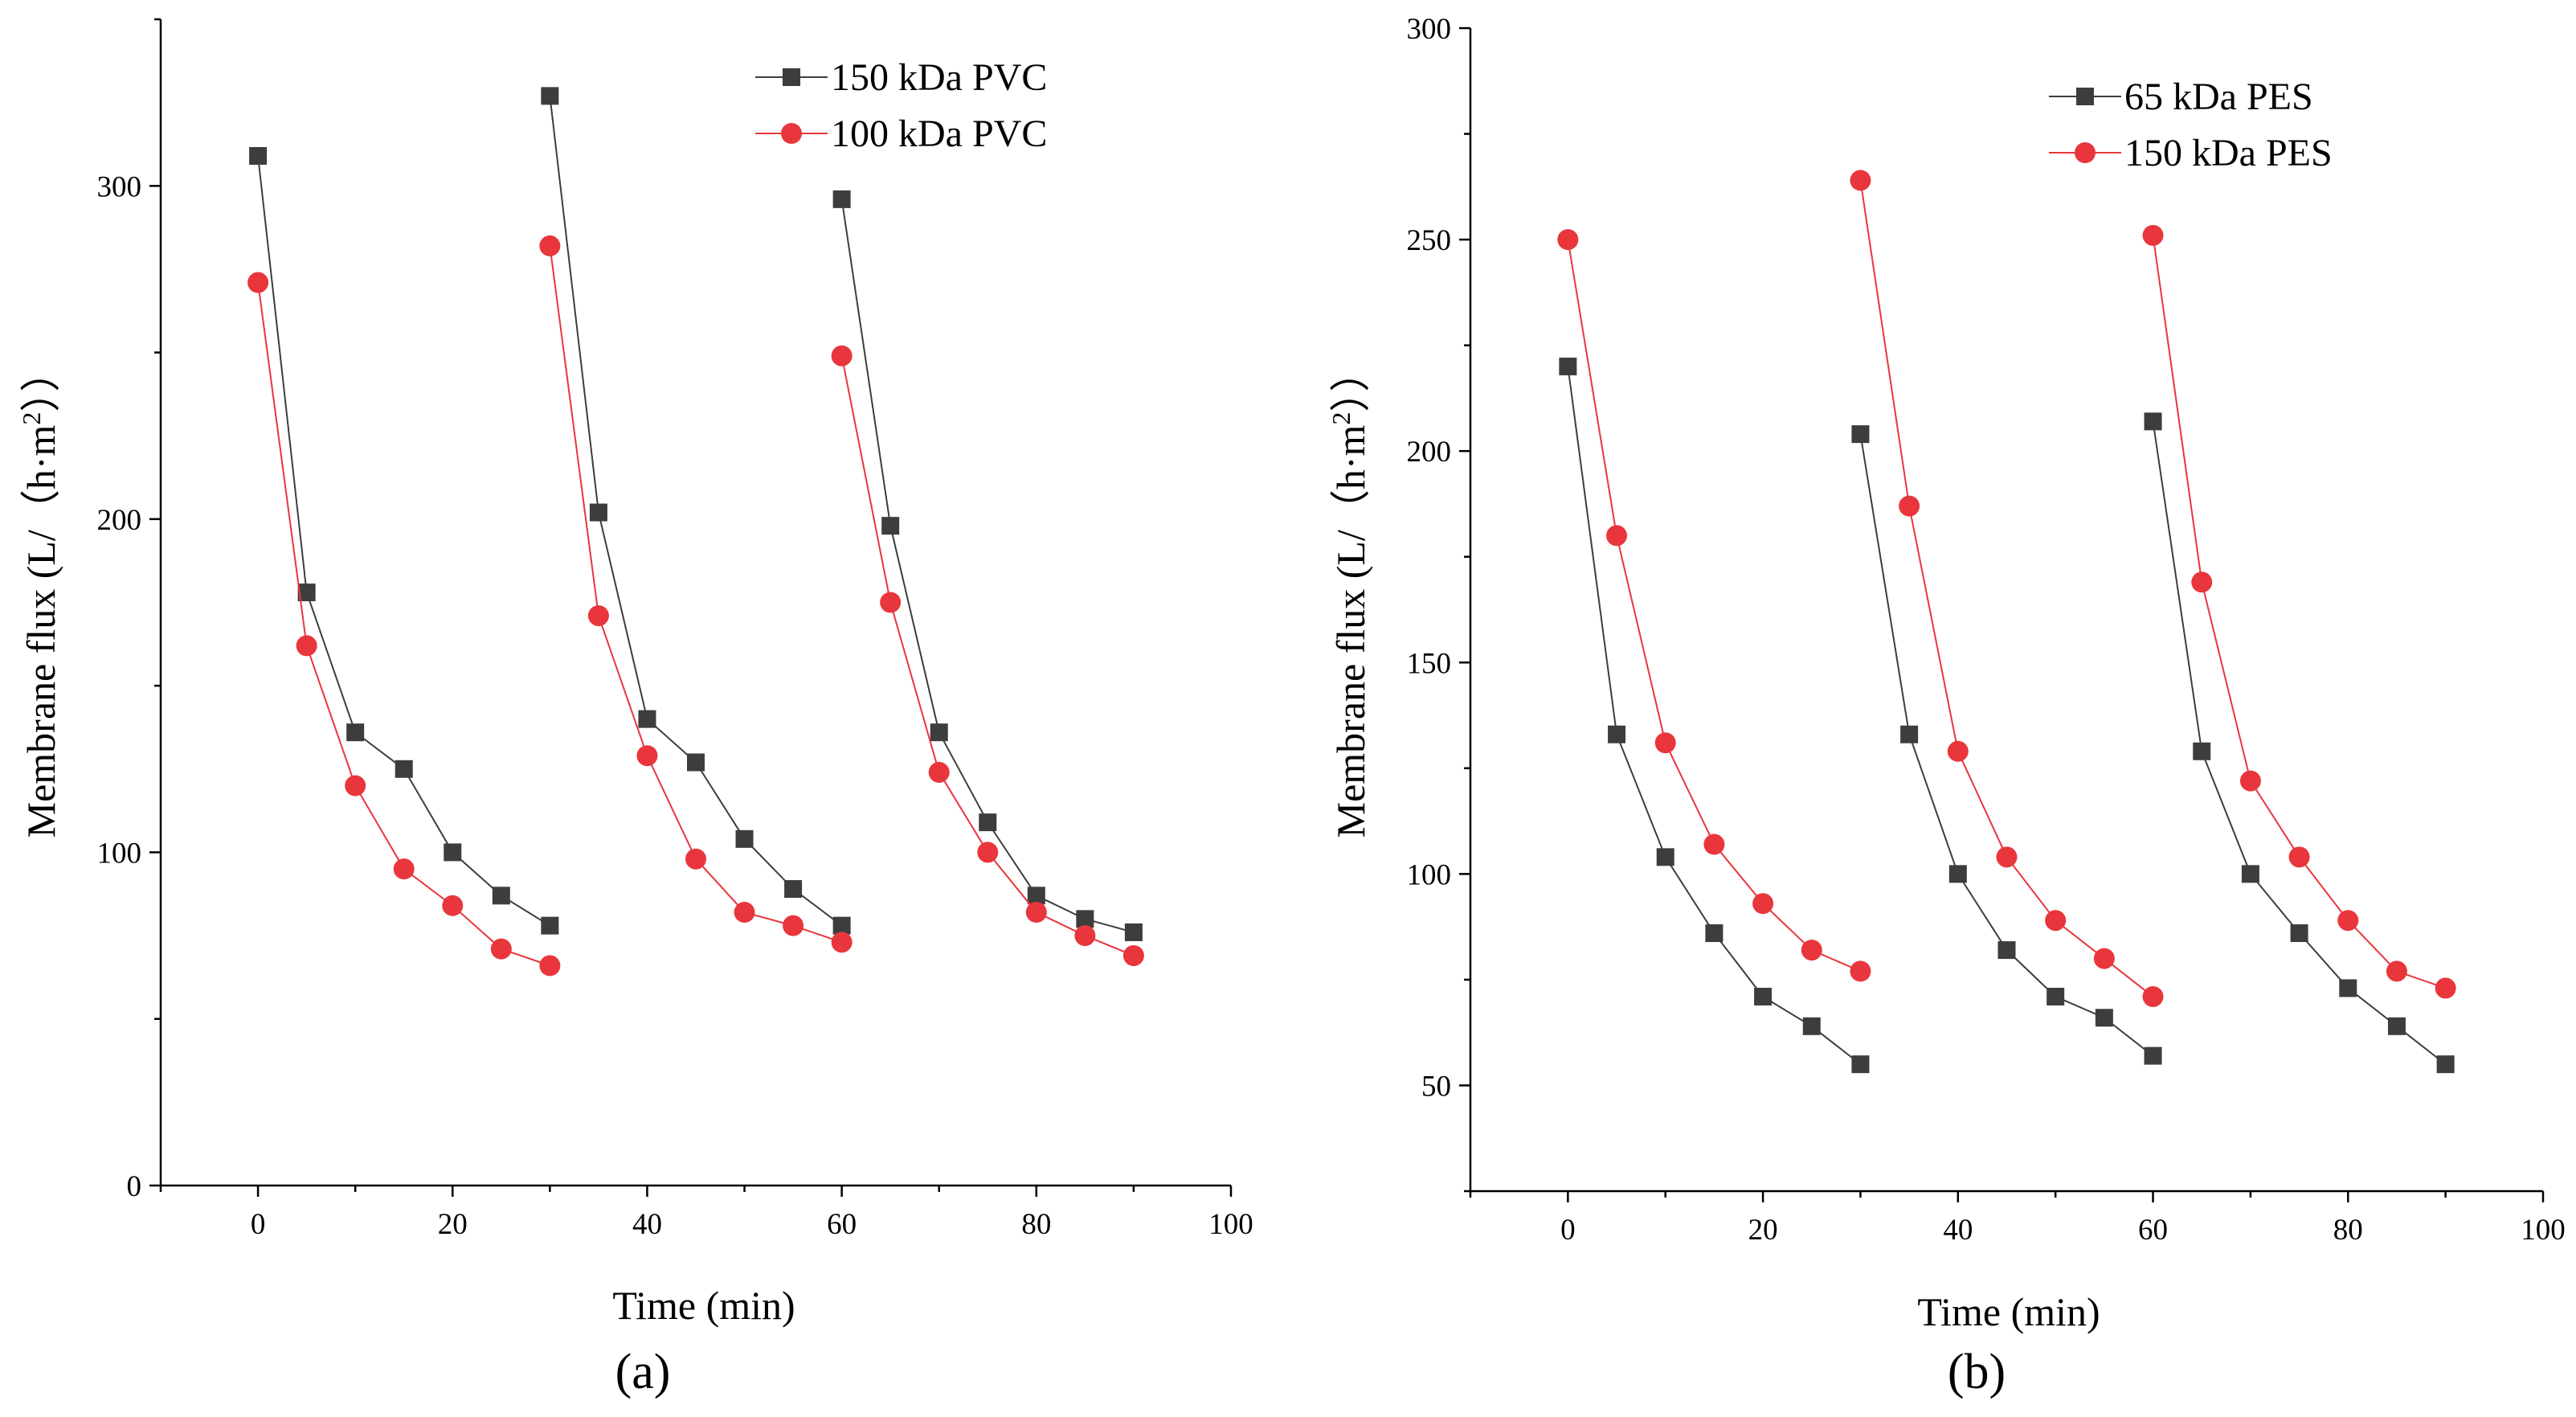 Image resolution: width=2576 pixels, height=1417 pixels. I want to click on panel-label: (a), so click(643, 1372).